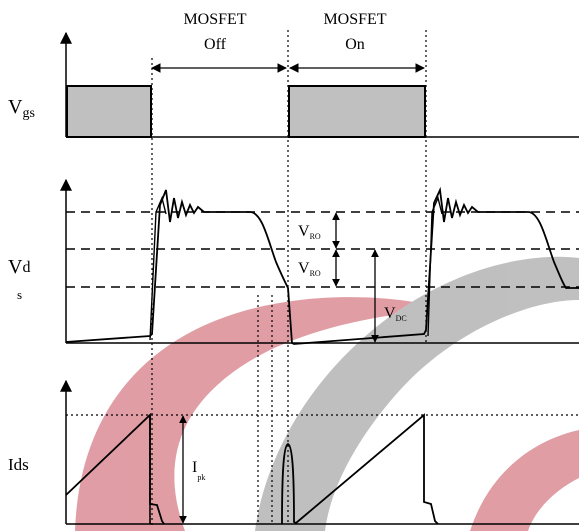  Describe the element at coordinates (214, 19) in the screenshot. I see `off-label-line1: MOSFET` at that location.